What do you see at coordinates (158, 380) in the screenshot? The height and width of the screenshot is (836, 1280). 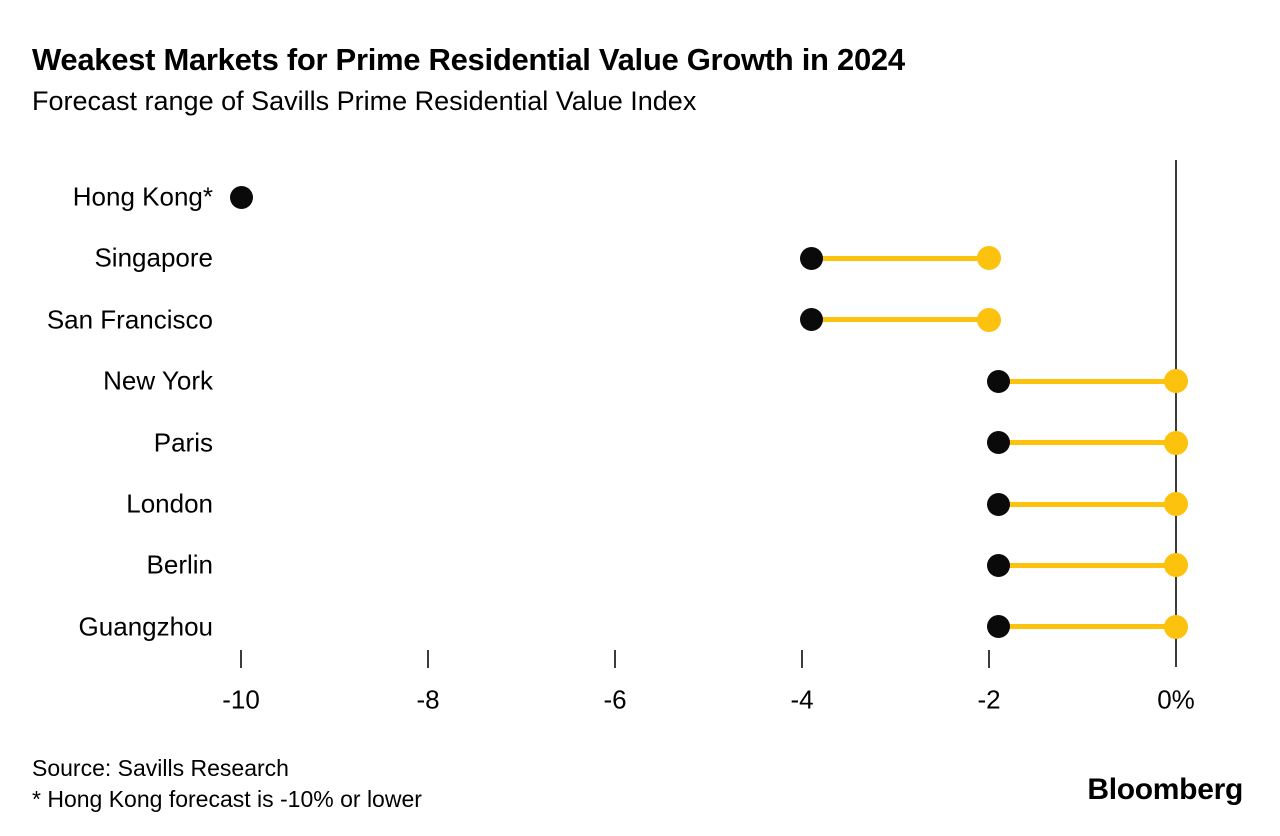 I see `row-label: New York` at bounding box center [158, 380].